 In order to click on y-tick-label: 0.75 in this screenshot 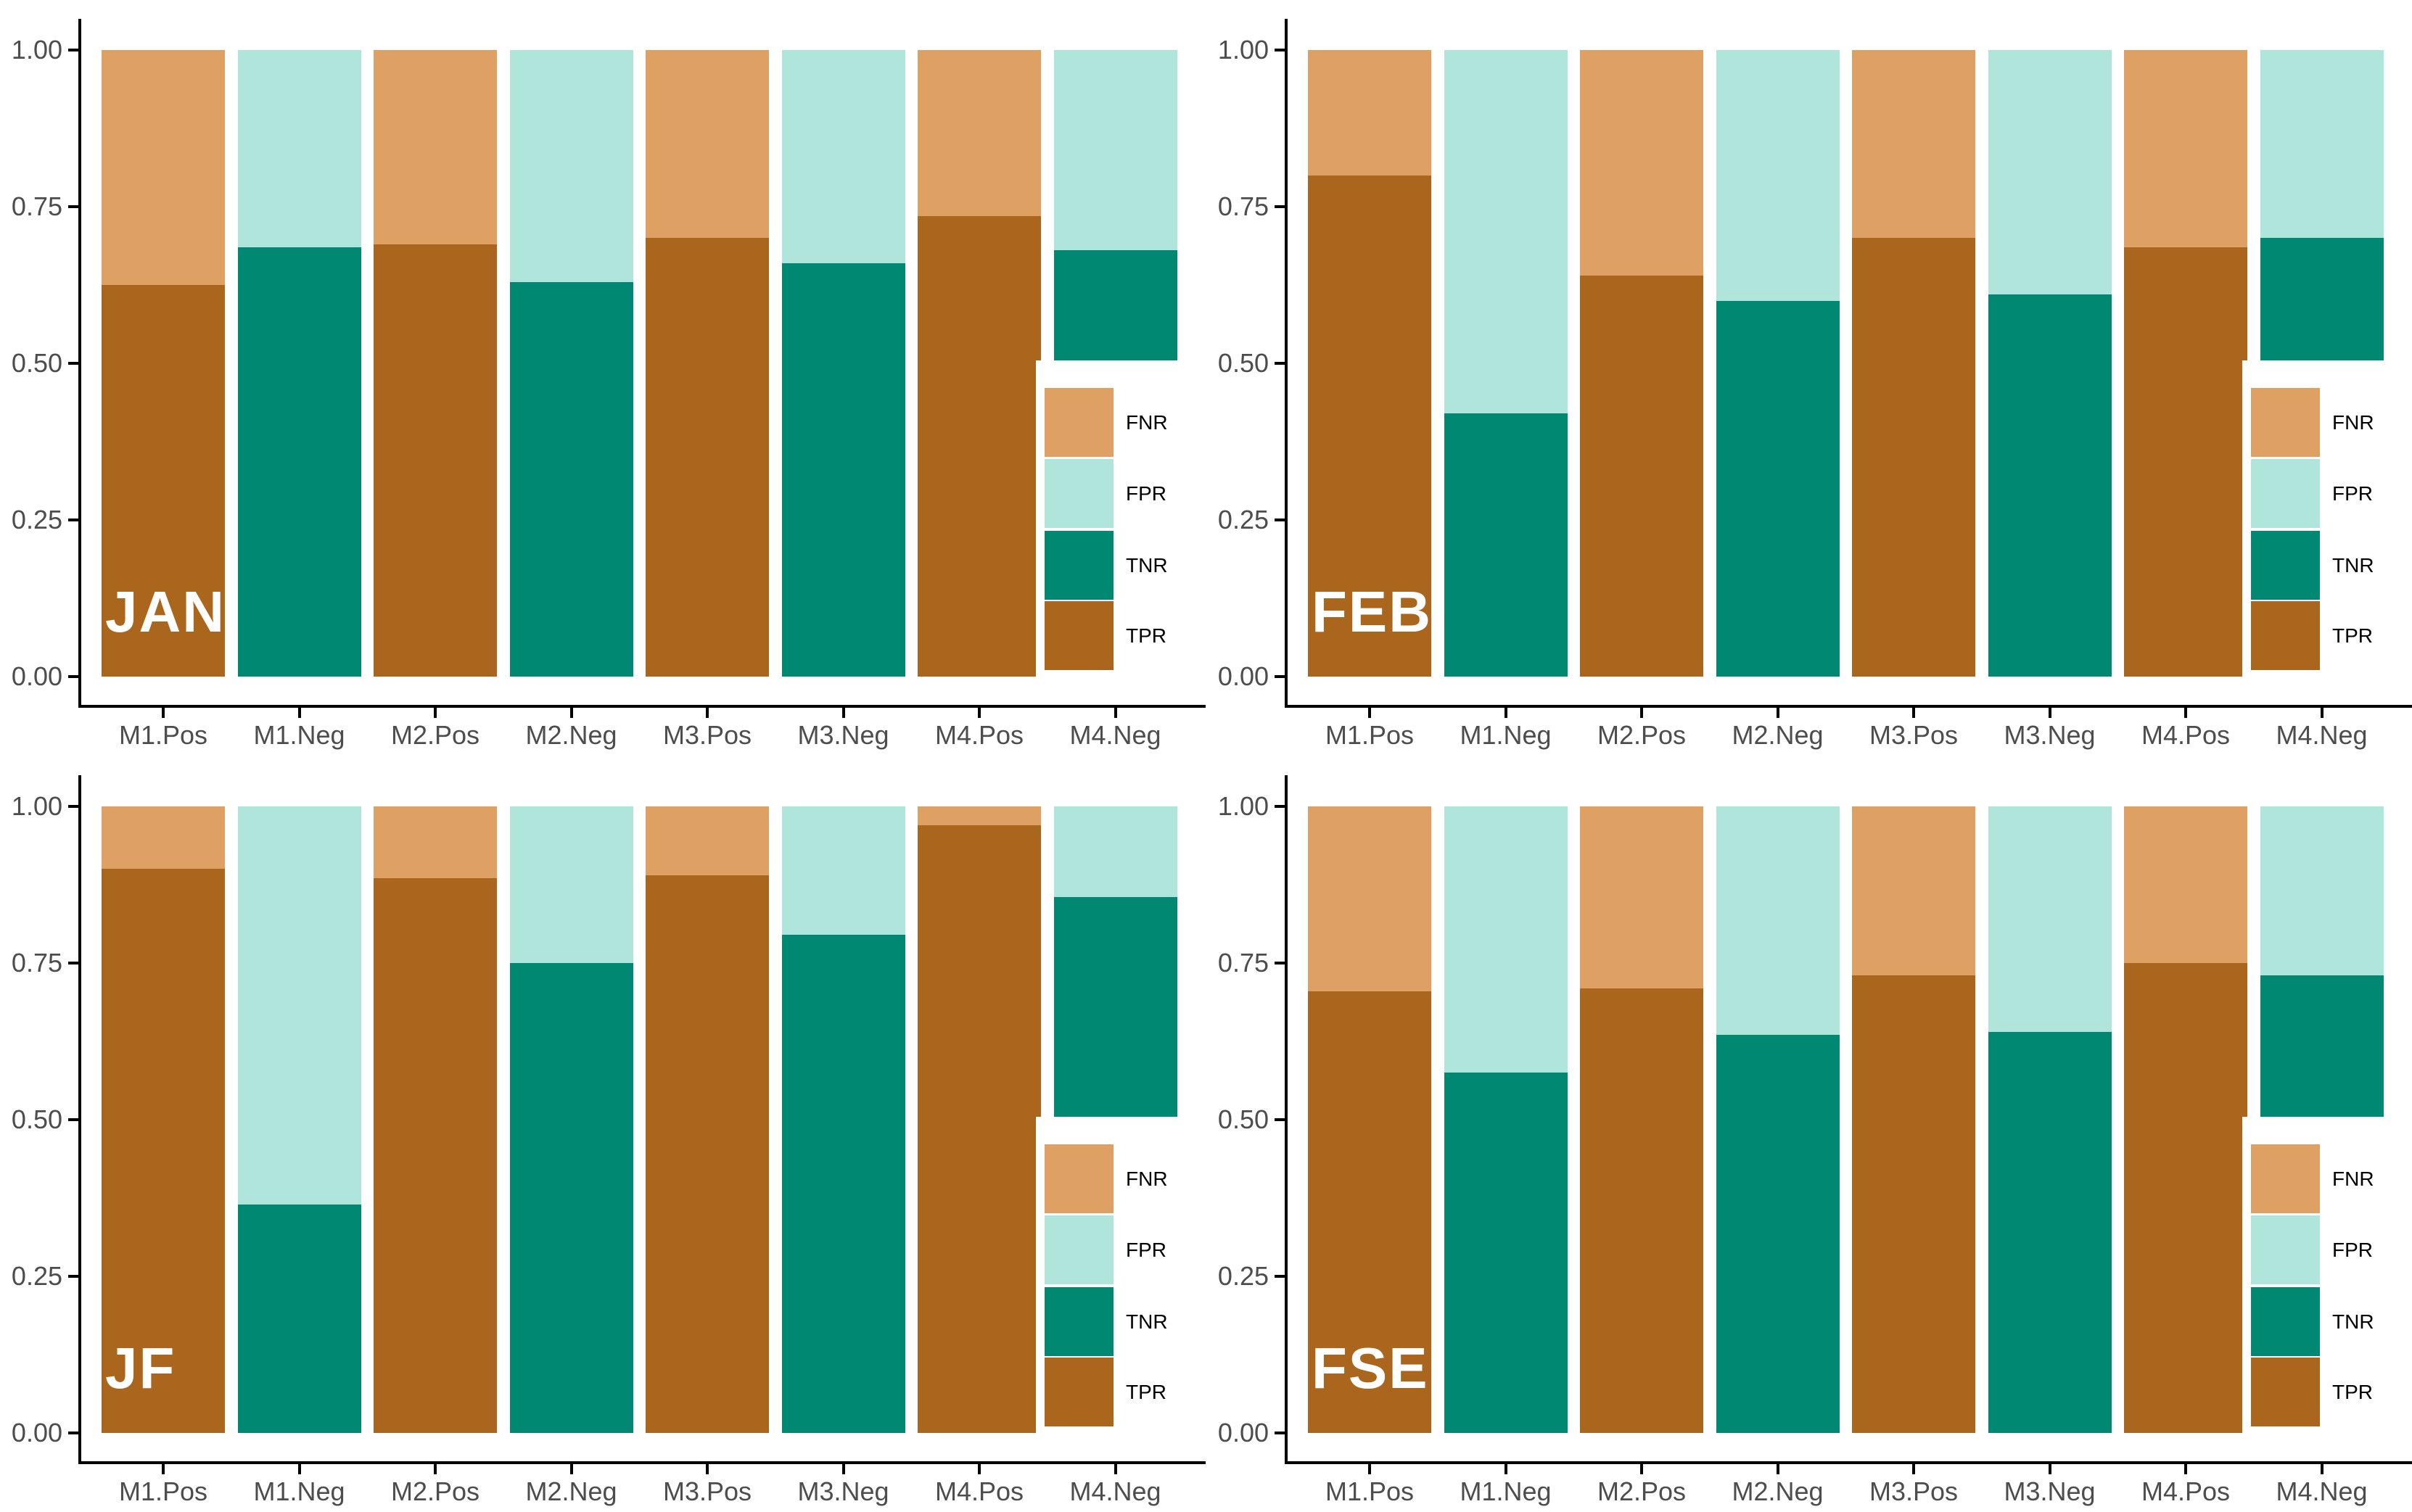, I will do `click(36, 206)`.